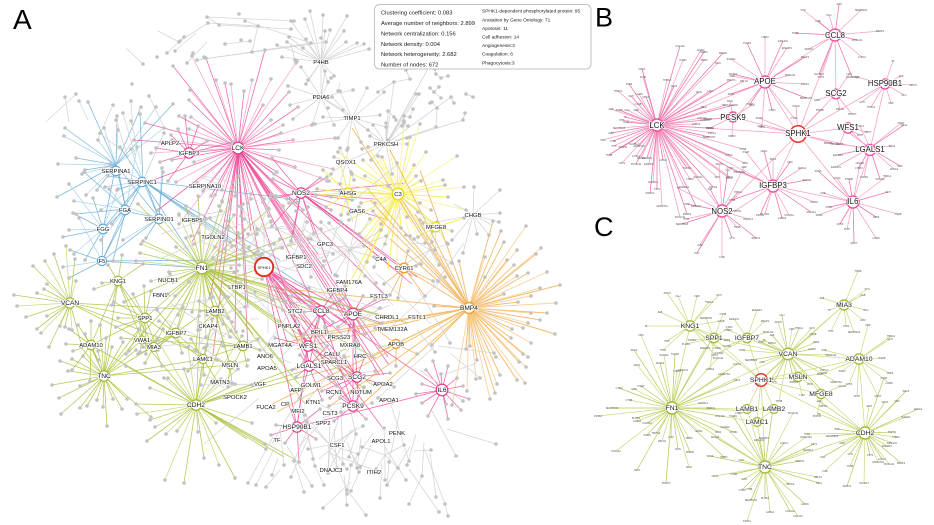  Describe the element at coordinates (660, 312) in the screenshot. I see `svg-text: ALB` at that location.